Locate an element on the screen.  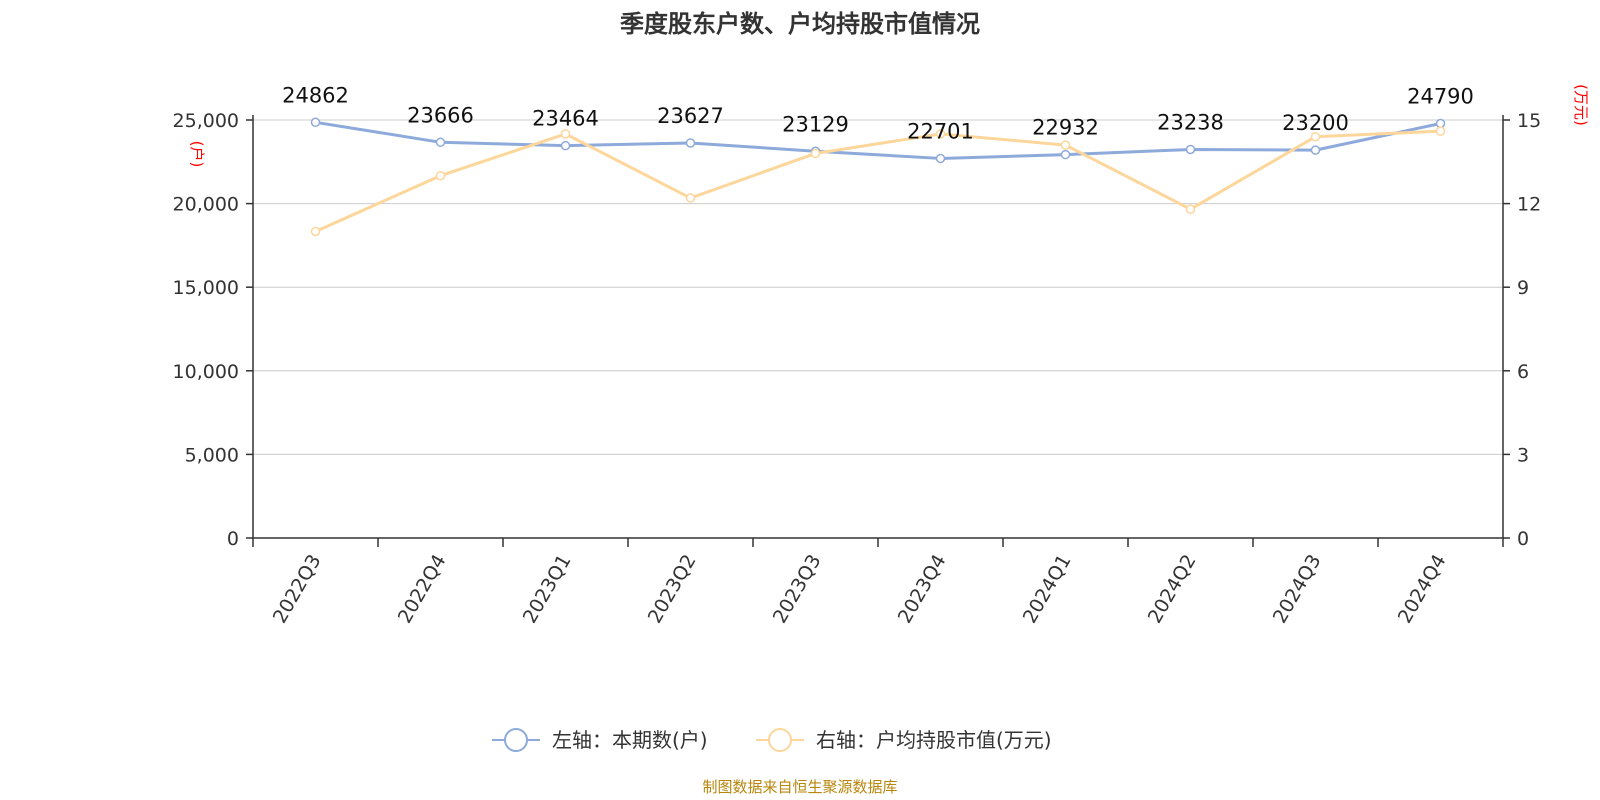
x-axis-tick-label: 2022Q4 is located at coordinates (422, 589).